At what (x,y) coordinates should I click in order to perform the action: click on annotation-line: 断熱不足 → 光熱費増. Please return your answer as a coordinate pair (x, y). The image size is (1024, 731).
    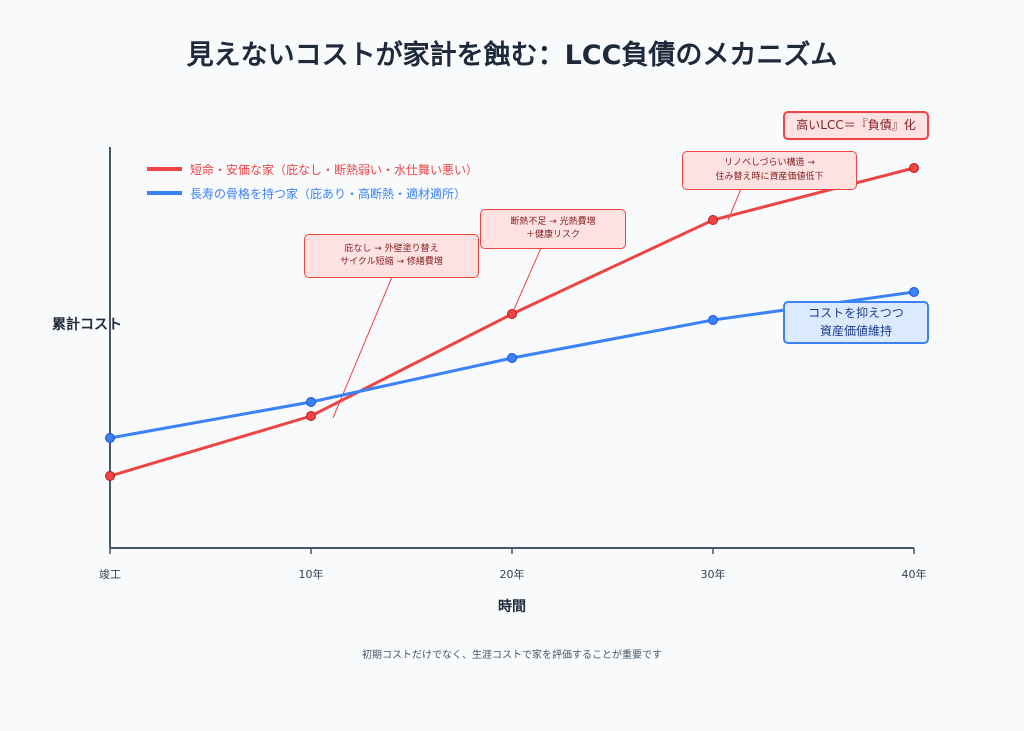
    Looking at the image, I should click on (553, 221).